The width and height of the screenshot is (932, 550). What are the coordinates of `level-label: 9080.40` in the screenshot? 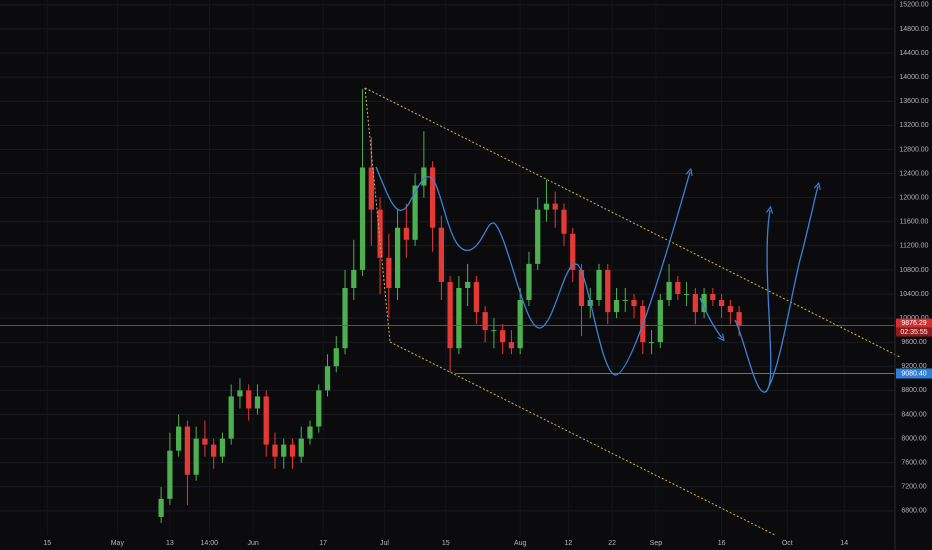 It's located at (913, 373).